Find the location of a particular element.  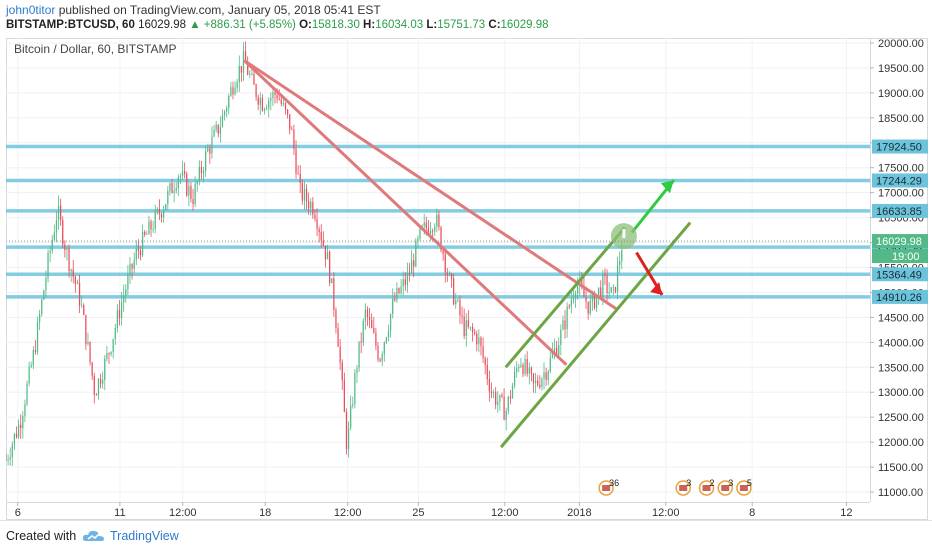

event-count-label: 5 is located at coordinates (749, 483).